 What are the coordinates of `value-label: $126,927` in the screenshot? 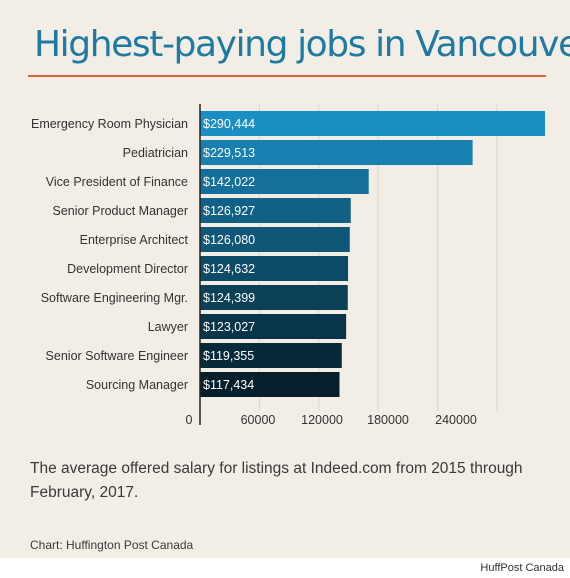 It's located at (229, 211).